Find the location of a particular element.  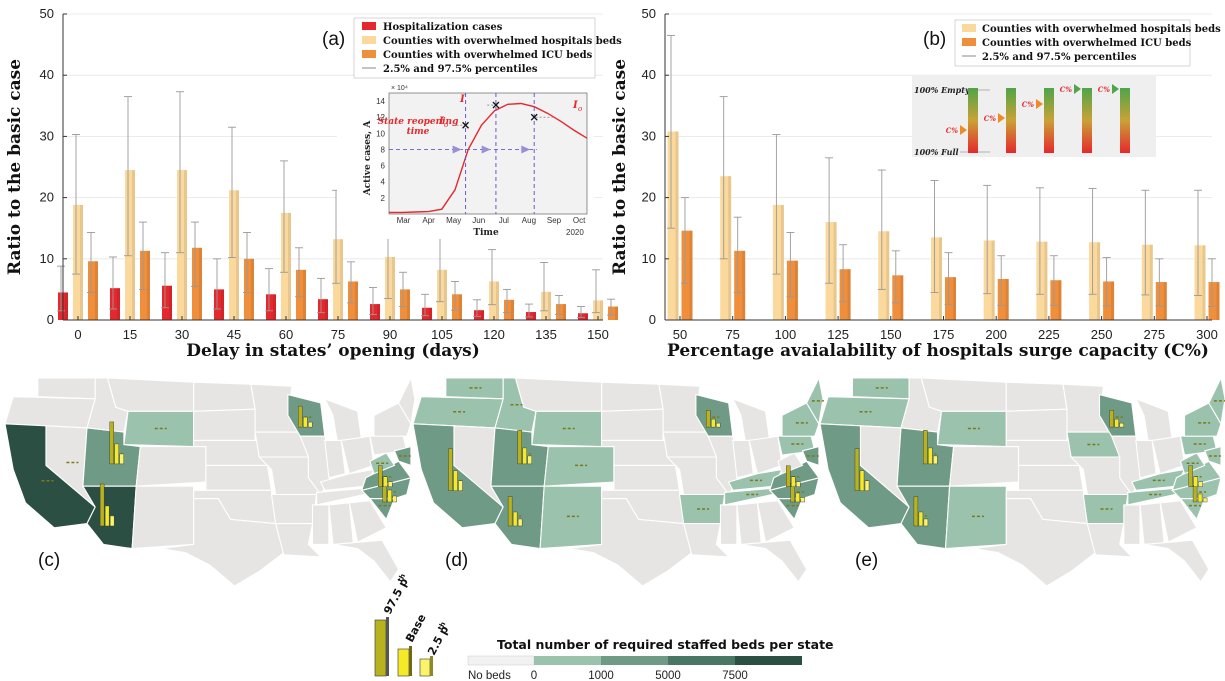

state-nd is located at coordinates (224, 396).